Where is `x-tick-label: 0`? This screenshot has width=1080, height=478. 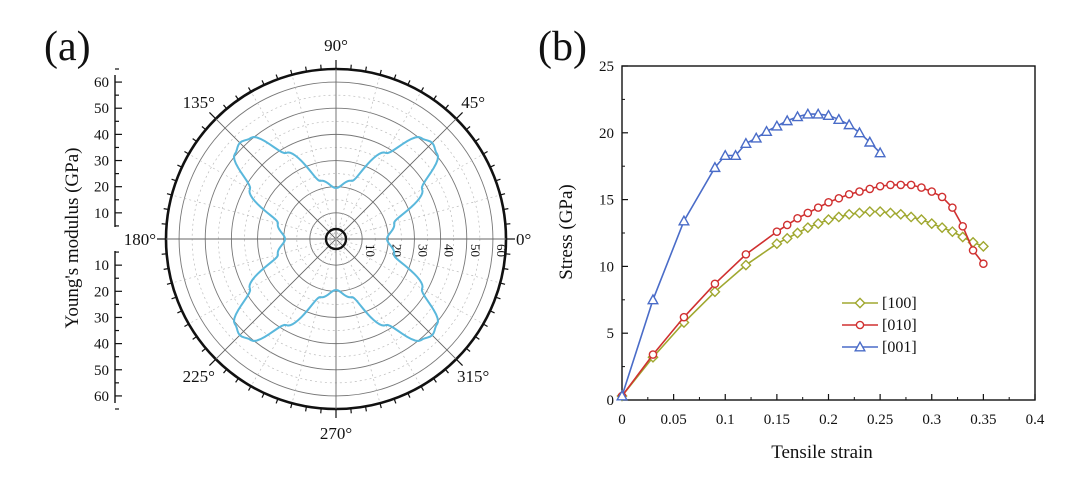 x-tick-label: 0 is located at coordinates (622, 420).